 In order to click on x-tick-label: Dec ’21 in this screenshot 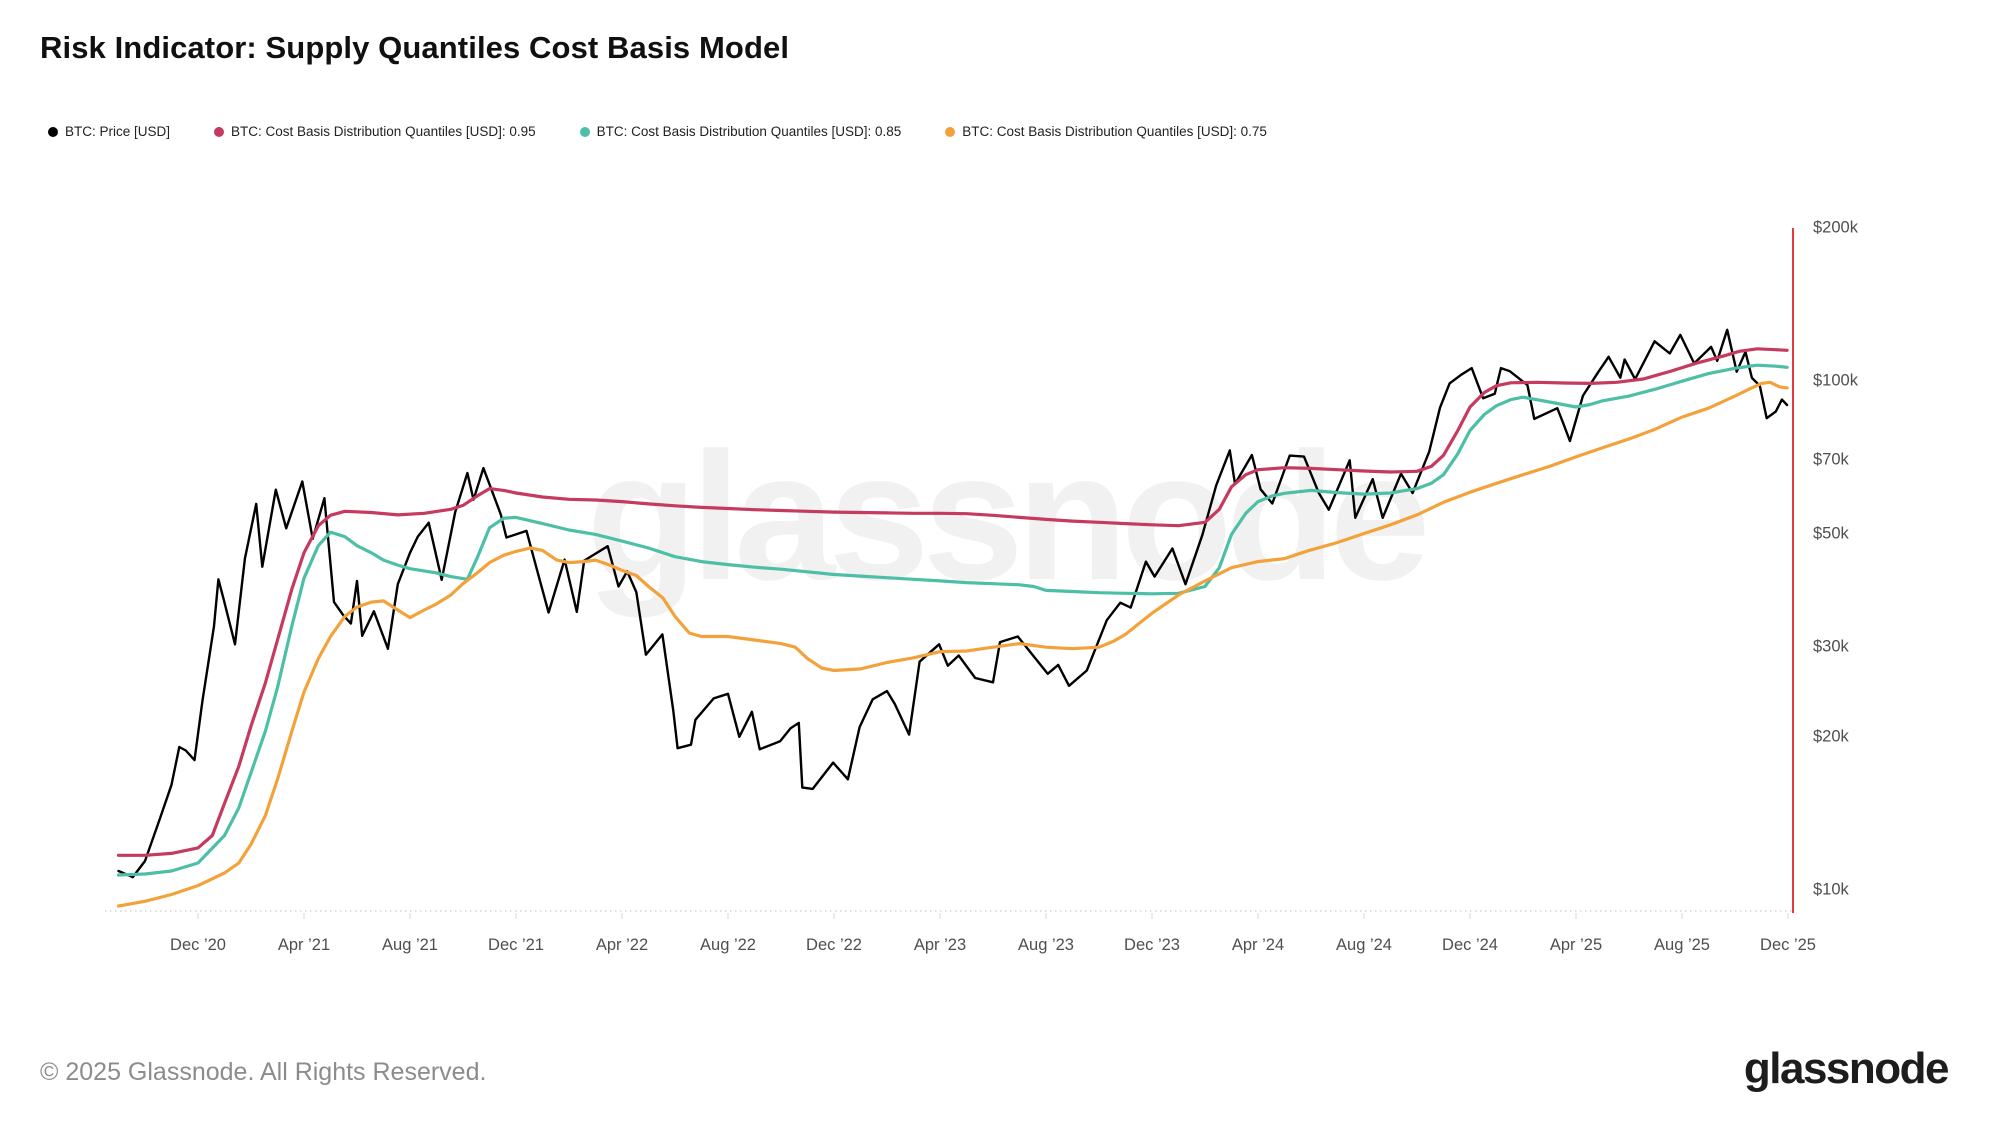, I will do `click(516, 945)`.